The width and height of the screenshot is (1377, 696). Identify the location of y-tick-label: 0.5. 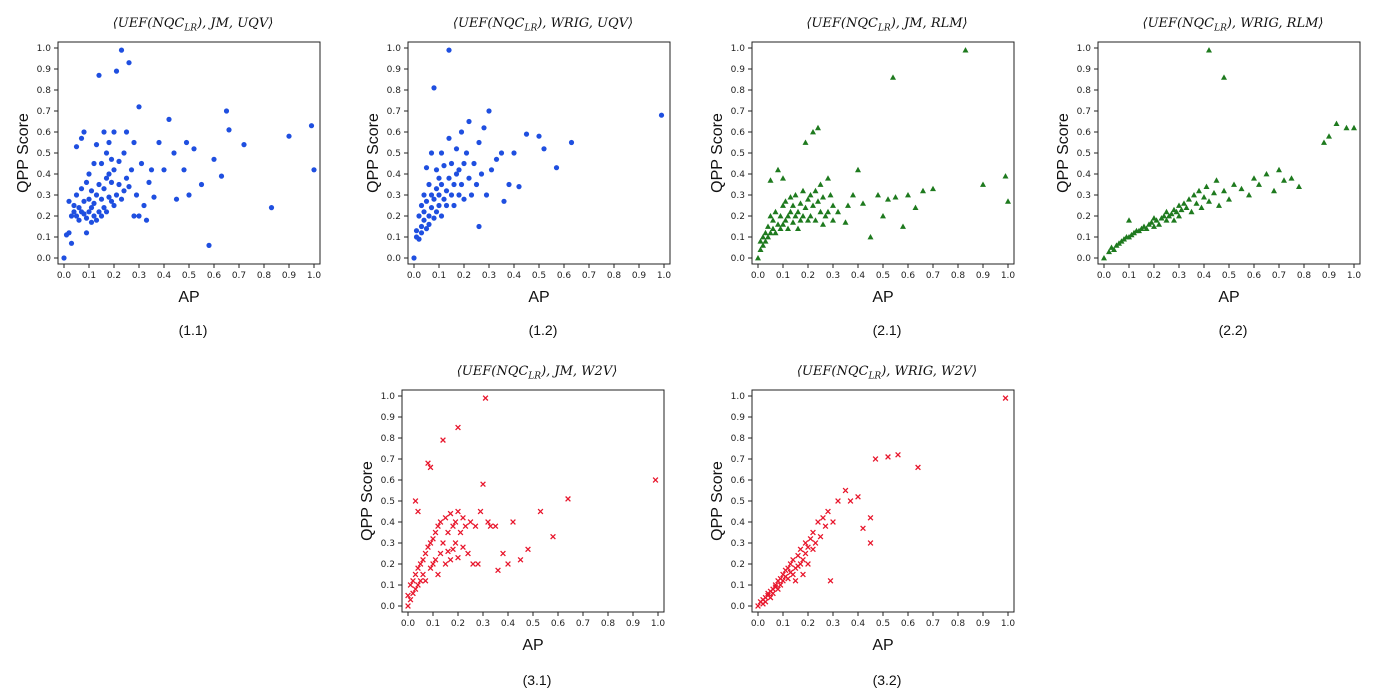
(44, 154).